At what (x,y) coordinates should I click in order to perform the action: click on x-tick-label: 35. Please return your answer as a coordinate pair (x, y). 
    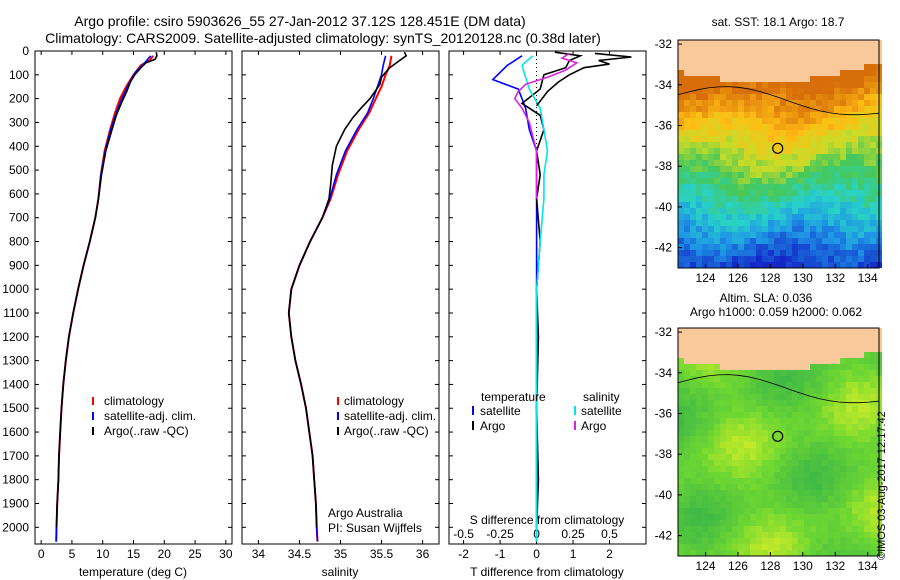
    Looking at the image, I should click on (341, 554).